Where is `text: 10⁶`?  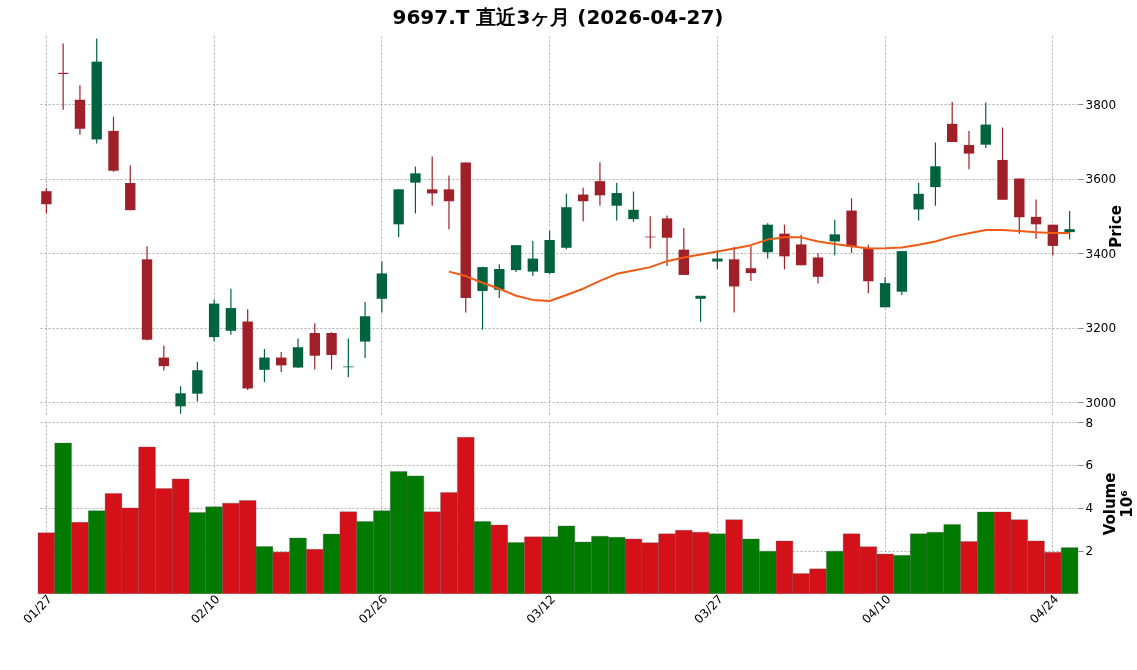 text: 10⁶ is located at coordinates (1127, 504).